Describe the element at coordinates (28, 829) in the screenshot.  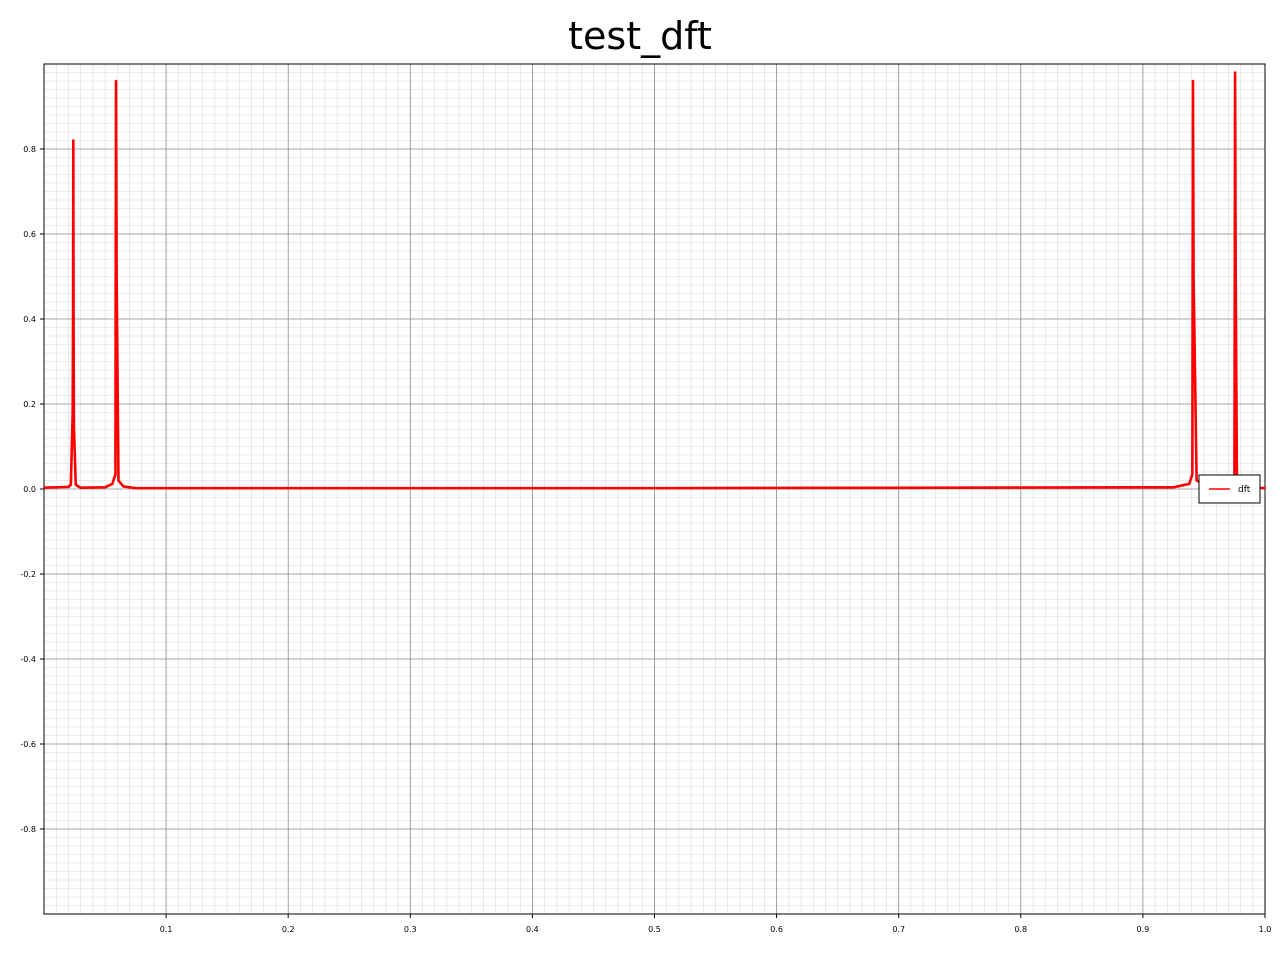
I see `y-tick-label: -0.8` at that location.